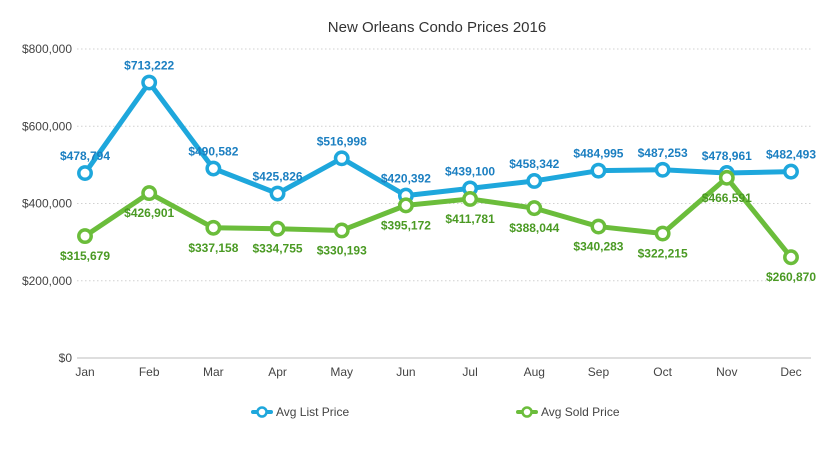 Image resolution: width=835 pixels, height=449 pixels. Describe the element at coordinates (66, 358) in the screenshot. I see `y-tick-label: $0` at that location.